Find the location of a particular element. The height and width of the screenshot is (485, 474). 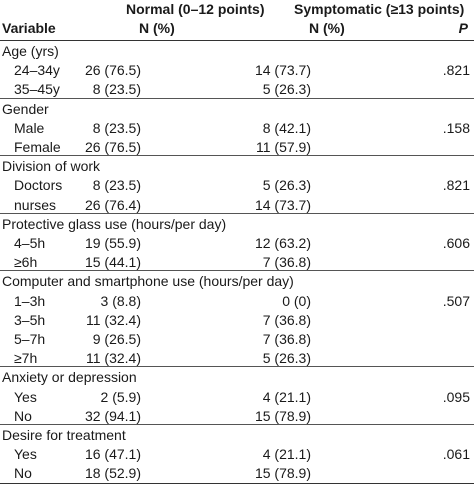

table-row: 4–5h 19 (55.9) 12 (63.2) .606 is located at coordinates (237, 243).